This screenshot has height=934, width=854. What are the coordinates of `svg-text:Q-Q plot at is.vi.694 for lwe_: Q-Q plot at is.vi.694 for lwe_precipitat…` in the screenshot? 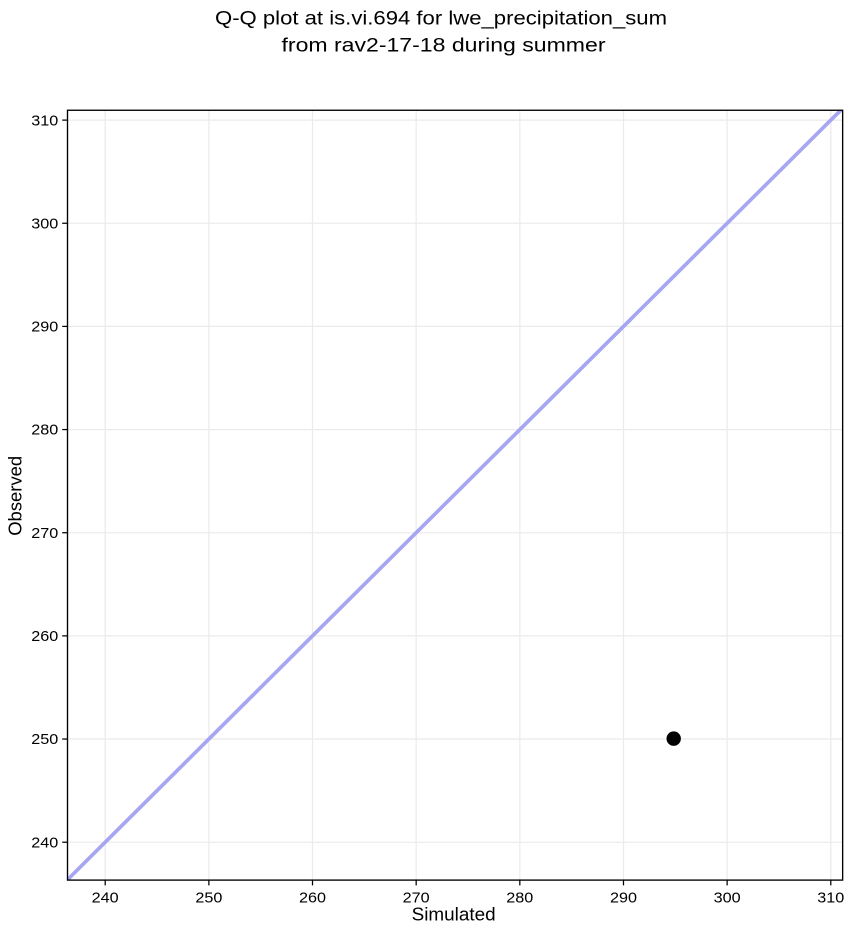 It's located at (441, 18).